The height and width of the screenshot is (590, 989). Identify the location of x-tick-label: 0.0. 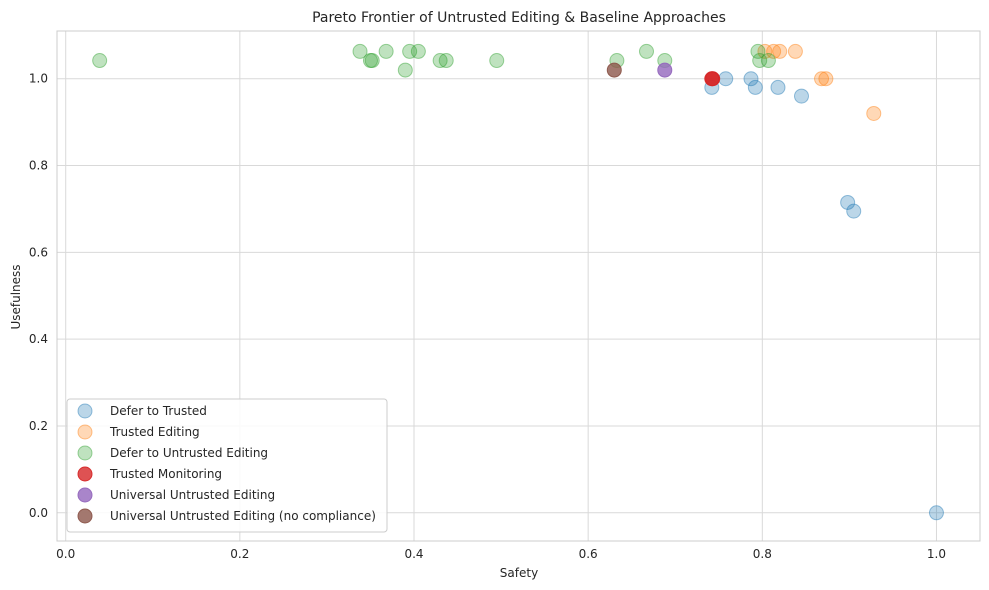
(65, 554).